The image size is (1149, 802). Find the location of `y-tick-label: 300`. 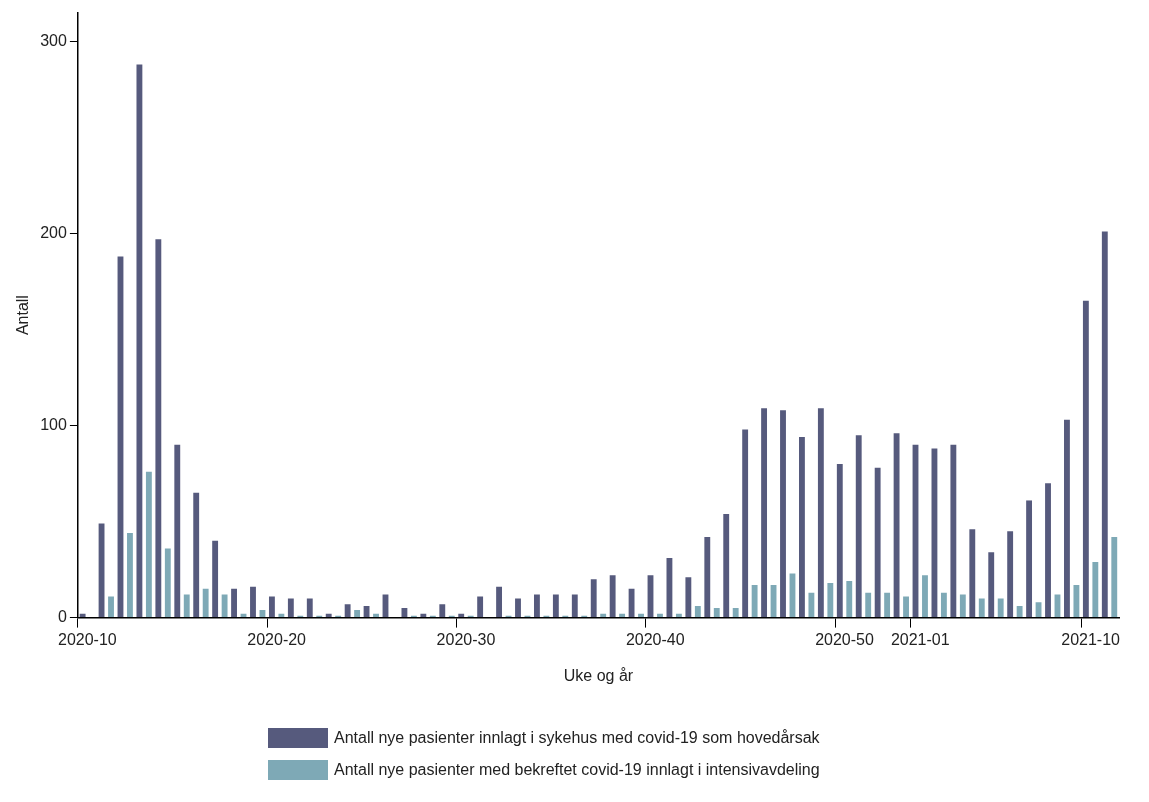

y-tick-label: 300 is located at coordinates (53, 40).